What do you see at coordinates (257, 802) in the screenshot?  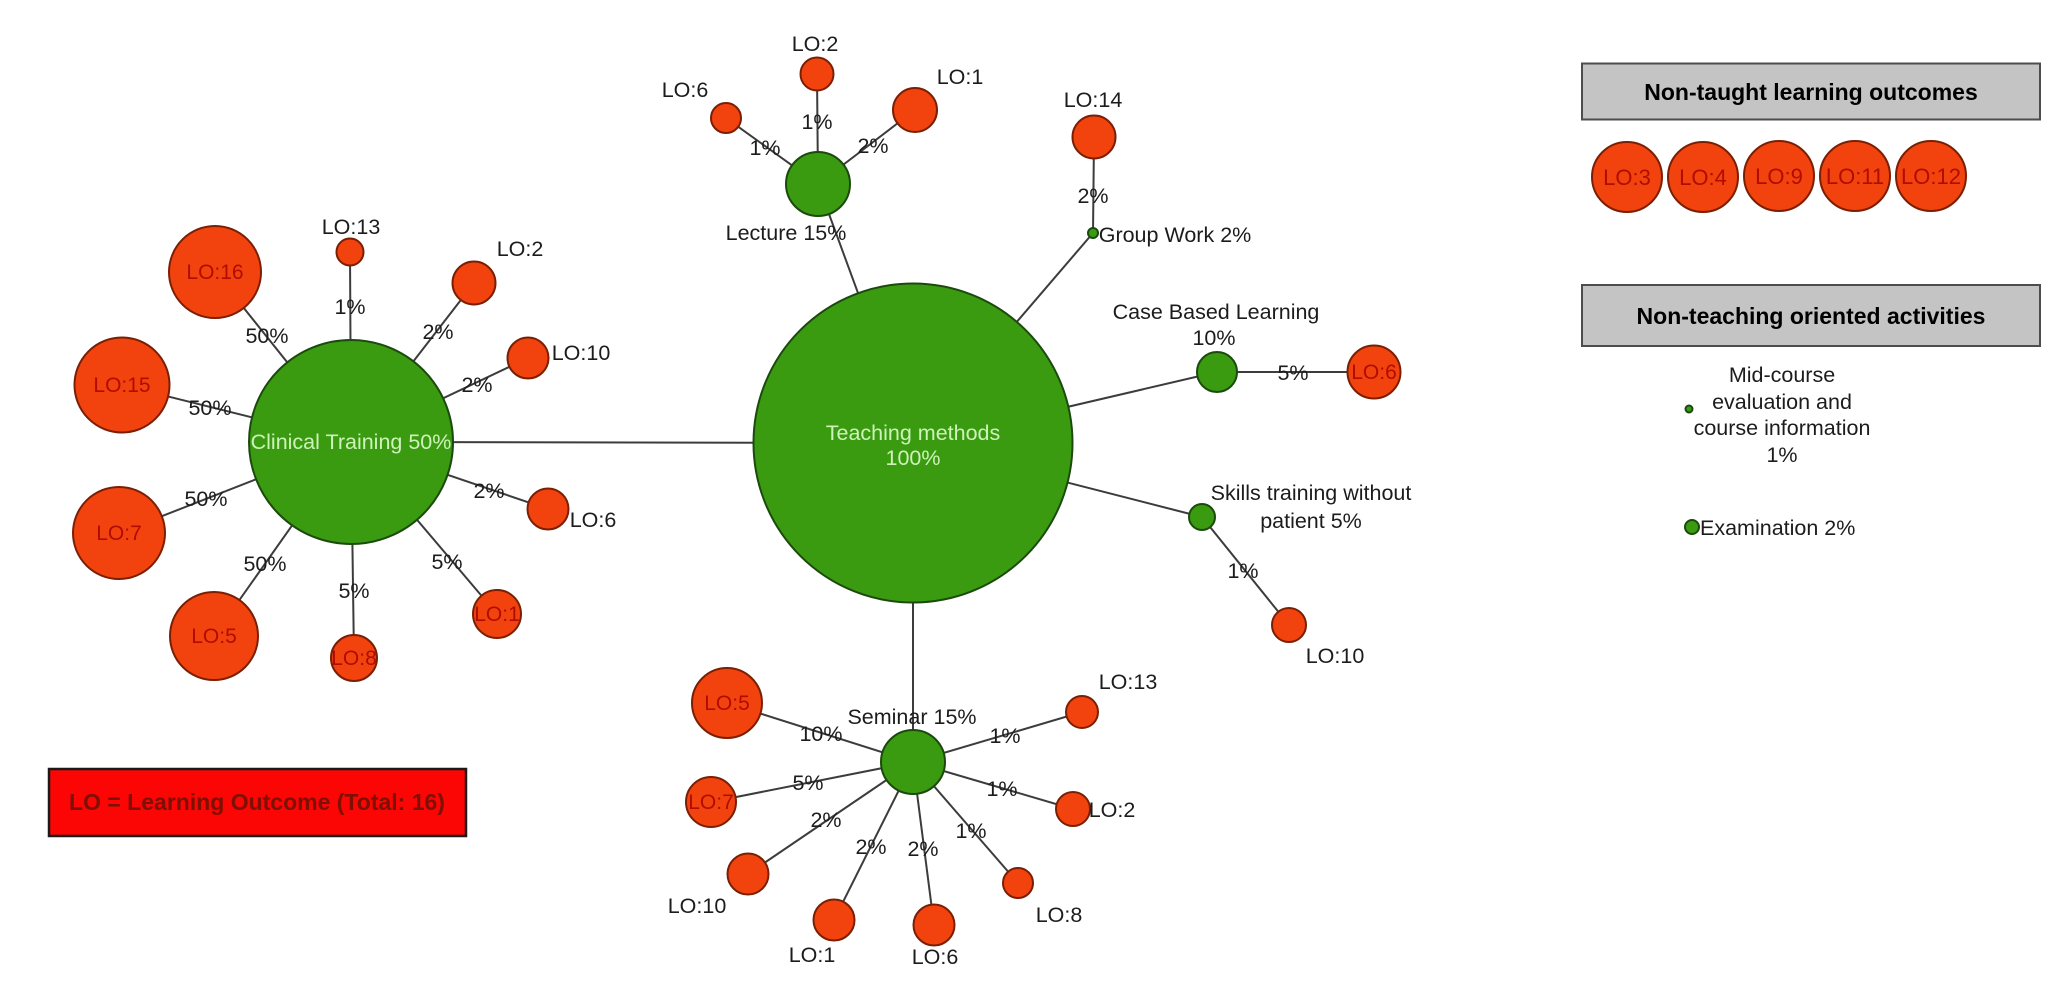 I see `svg-text:LO = Learning Outcome (Total:: LO = Learning Outcome (Total: 16)` at bounding box center [257, 802].